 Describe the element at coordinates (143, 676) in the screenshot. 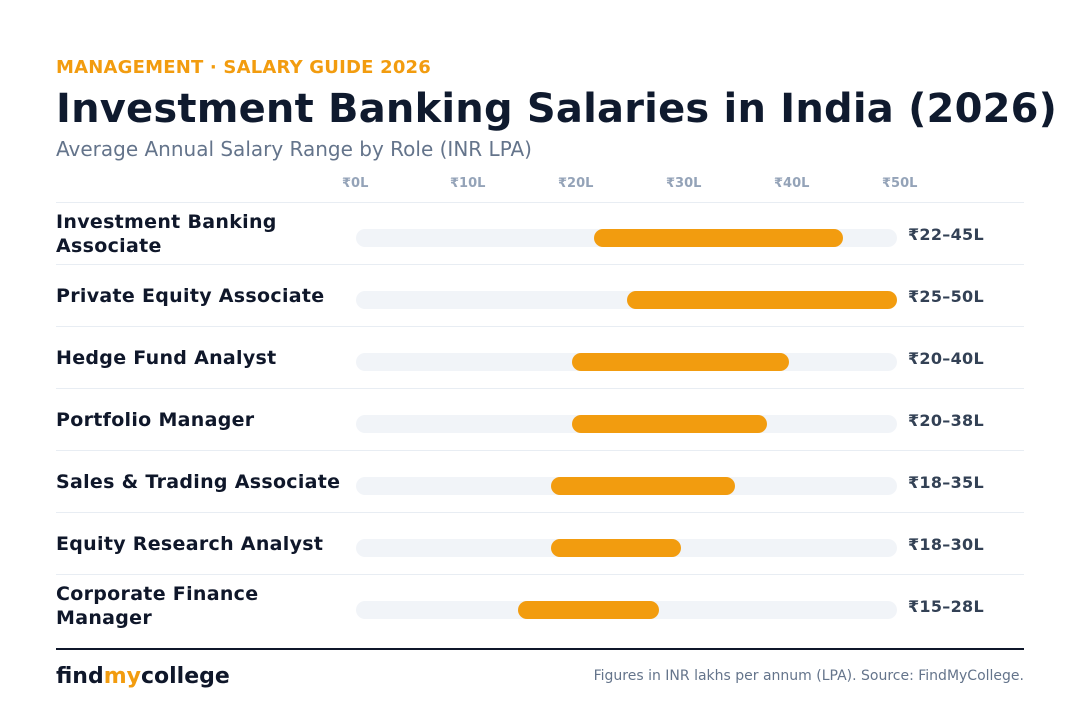

I see `findmycollege-logo: findmycollege` at that location.